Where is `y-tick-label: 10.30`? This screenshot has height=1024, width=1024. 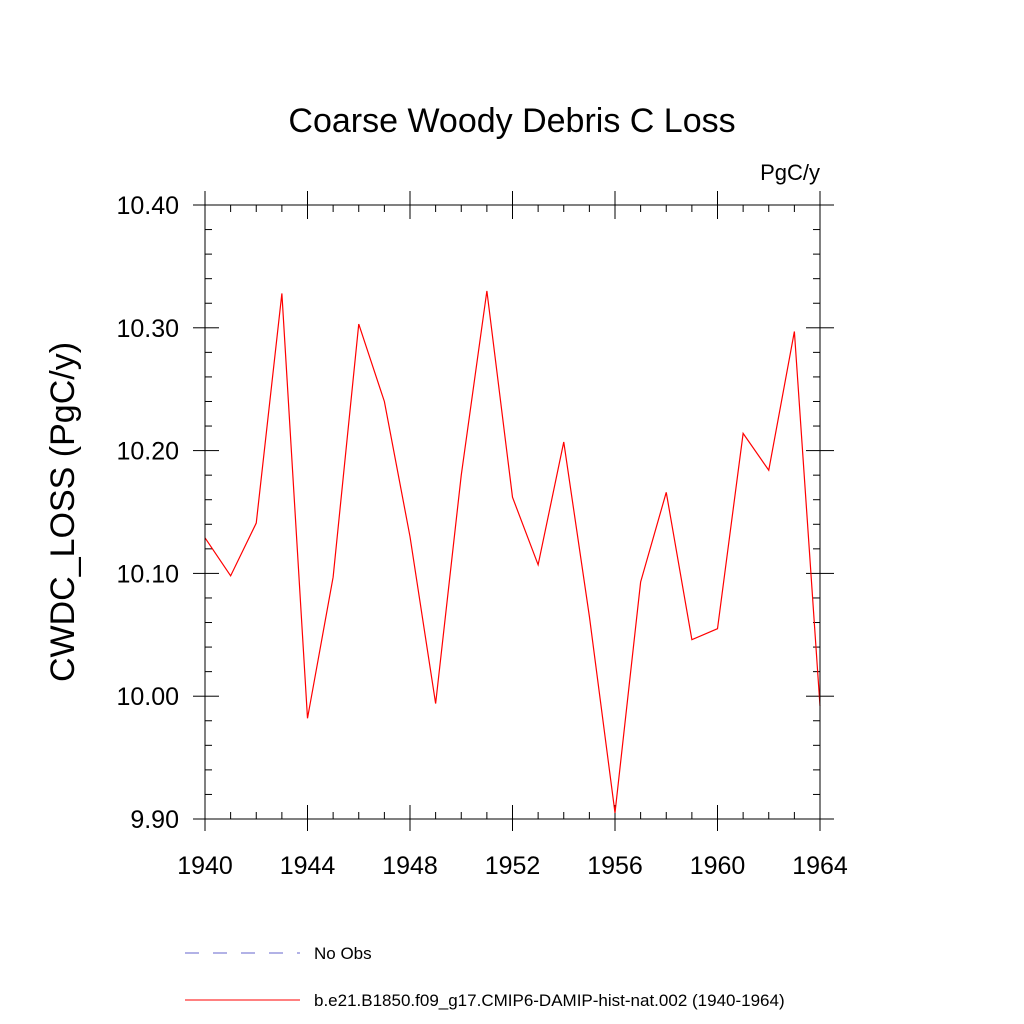
y-tick-label: 10.30 is located at coordinates (147, 329).